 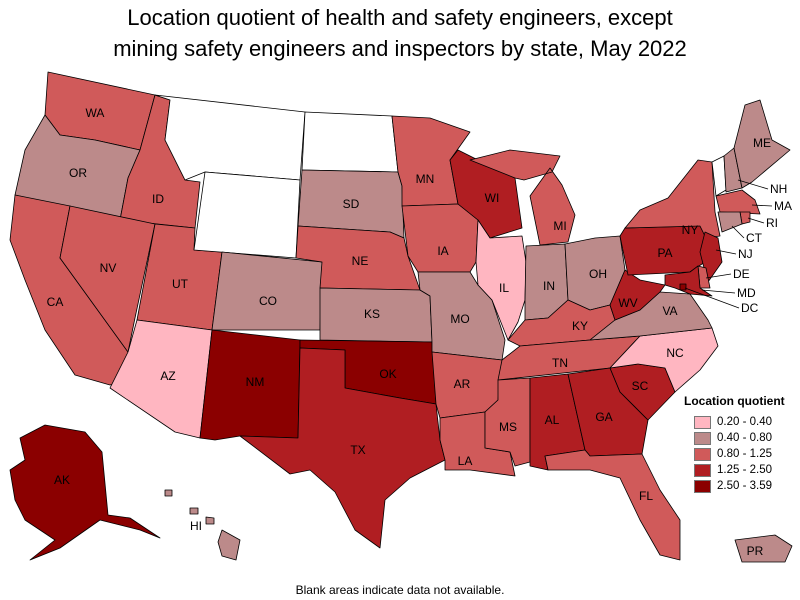 What do you see at coordinates (778, 189) in the screenshot?
I see `state-label-nh: NH` at bounding box center [778, 189].